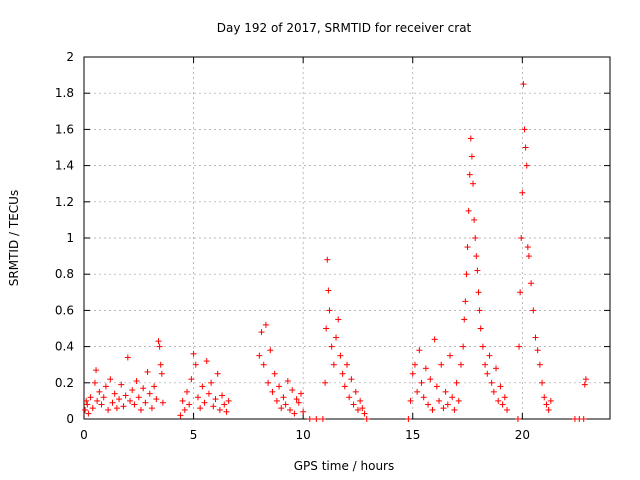  What do you see at coordinates (522, 435) in the screenshot?
I see `x-tick-label: 20` at bounding box center [522, 435].